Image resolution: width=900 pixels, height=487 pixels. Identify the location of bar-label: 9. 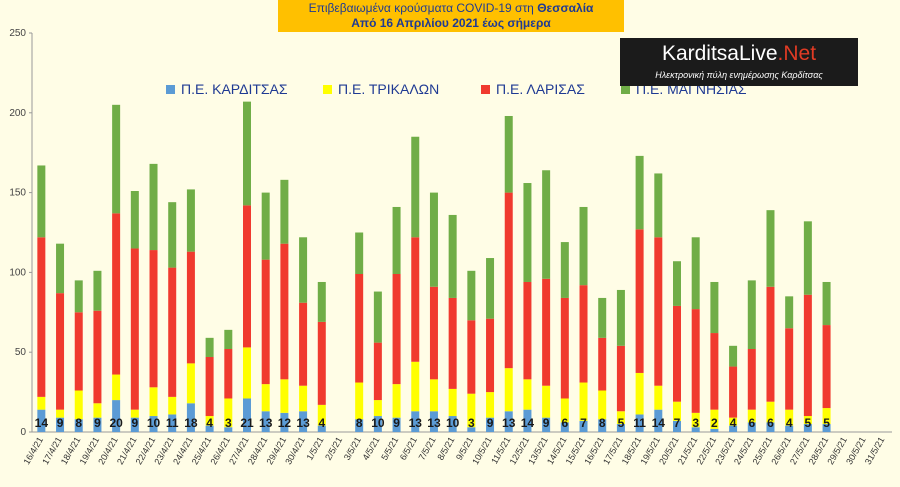
(490, 423).